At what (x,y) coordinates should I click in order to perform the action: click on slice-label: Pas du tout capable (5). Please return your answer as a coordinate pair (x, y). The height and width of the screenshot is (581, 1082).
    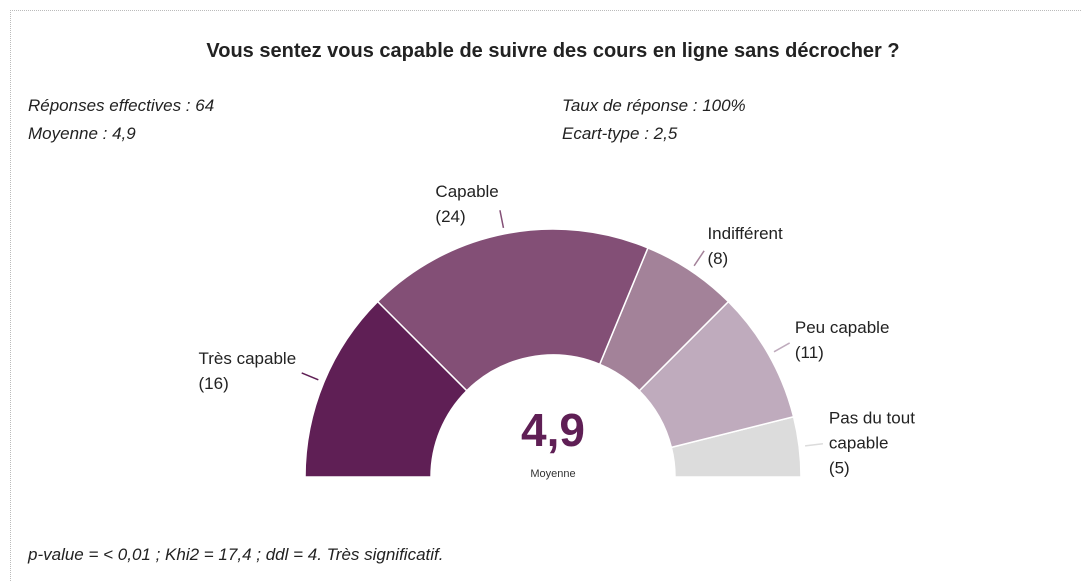
    Looking at the image, I should click on (891, 442).